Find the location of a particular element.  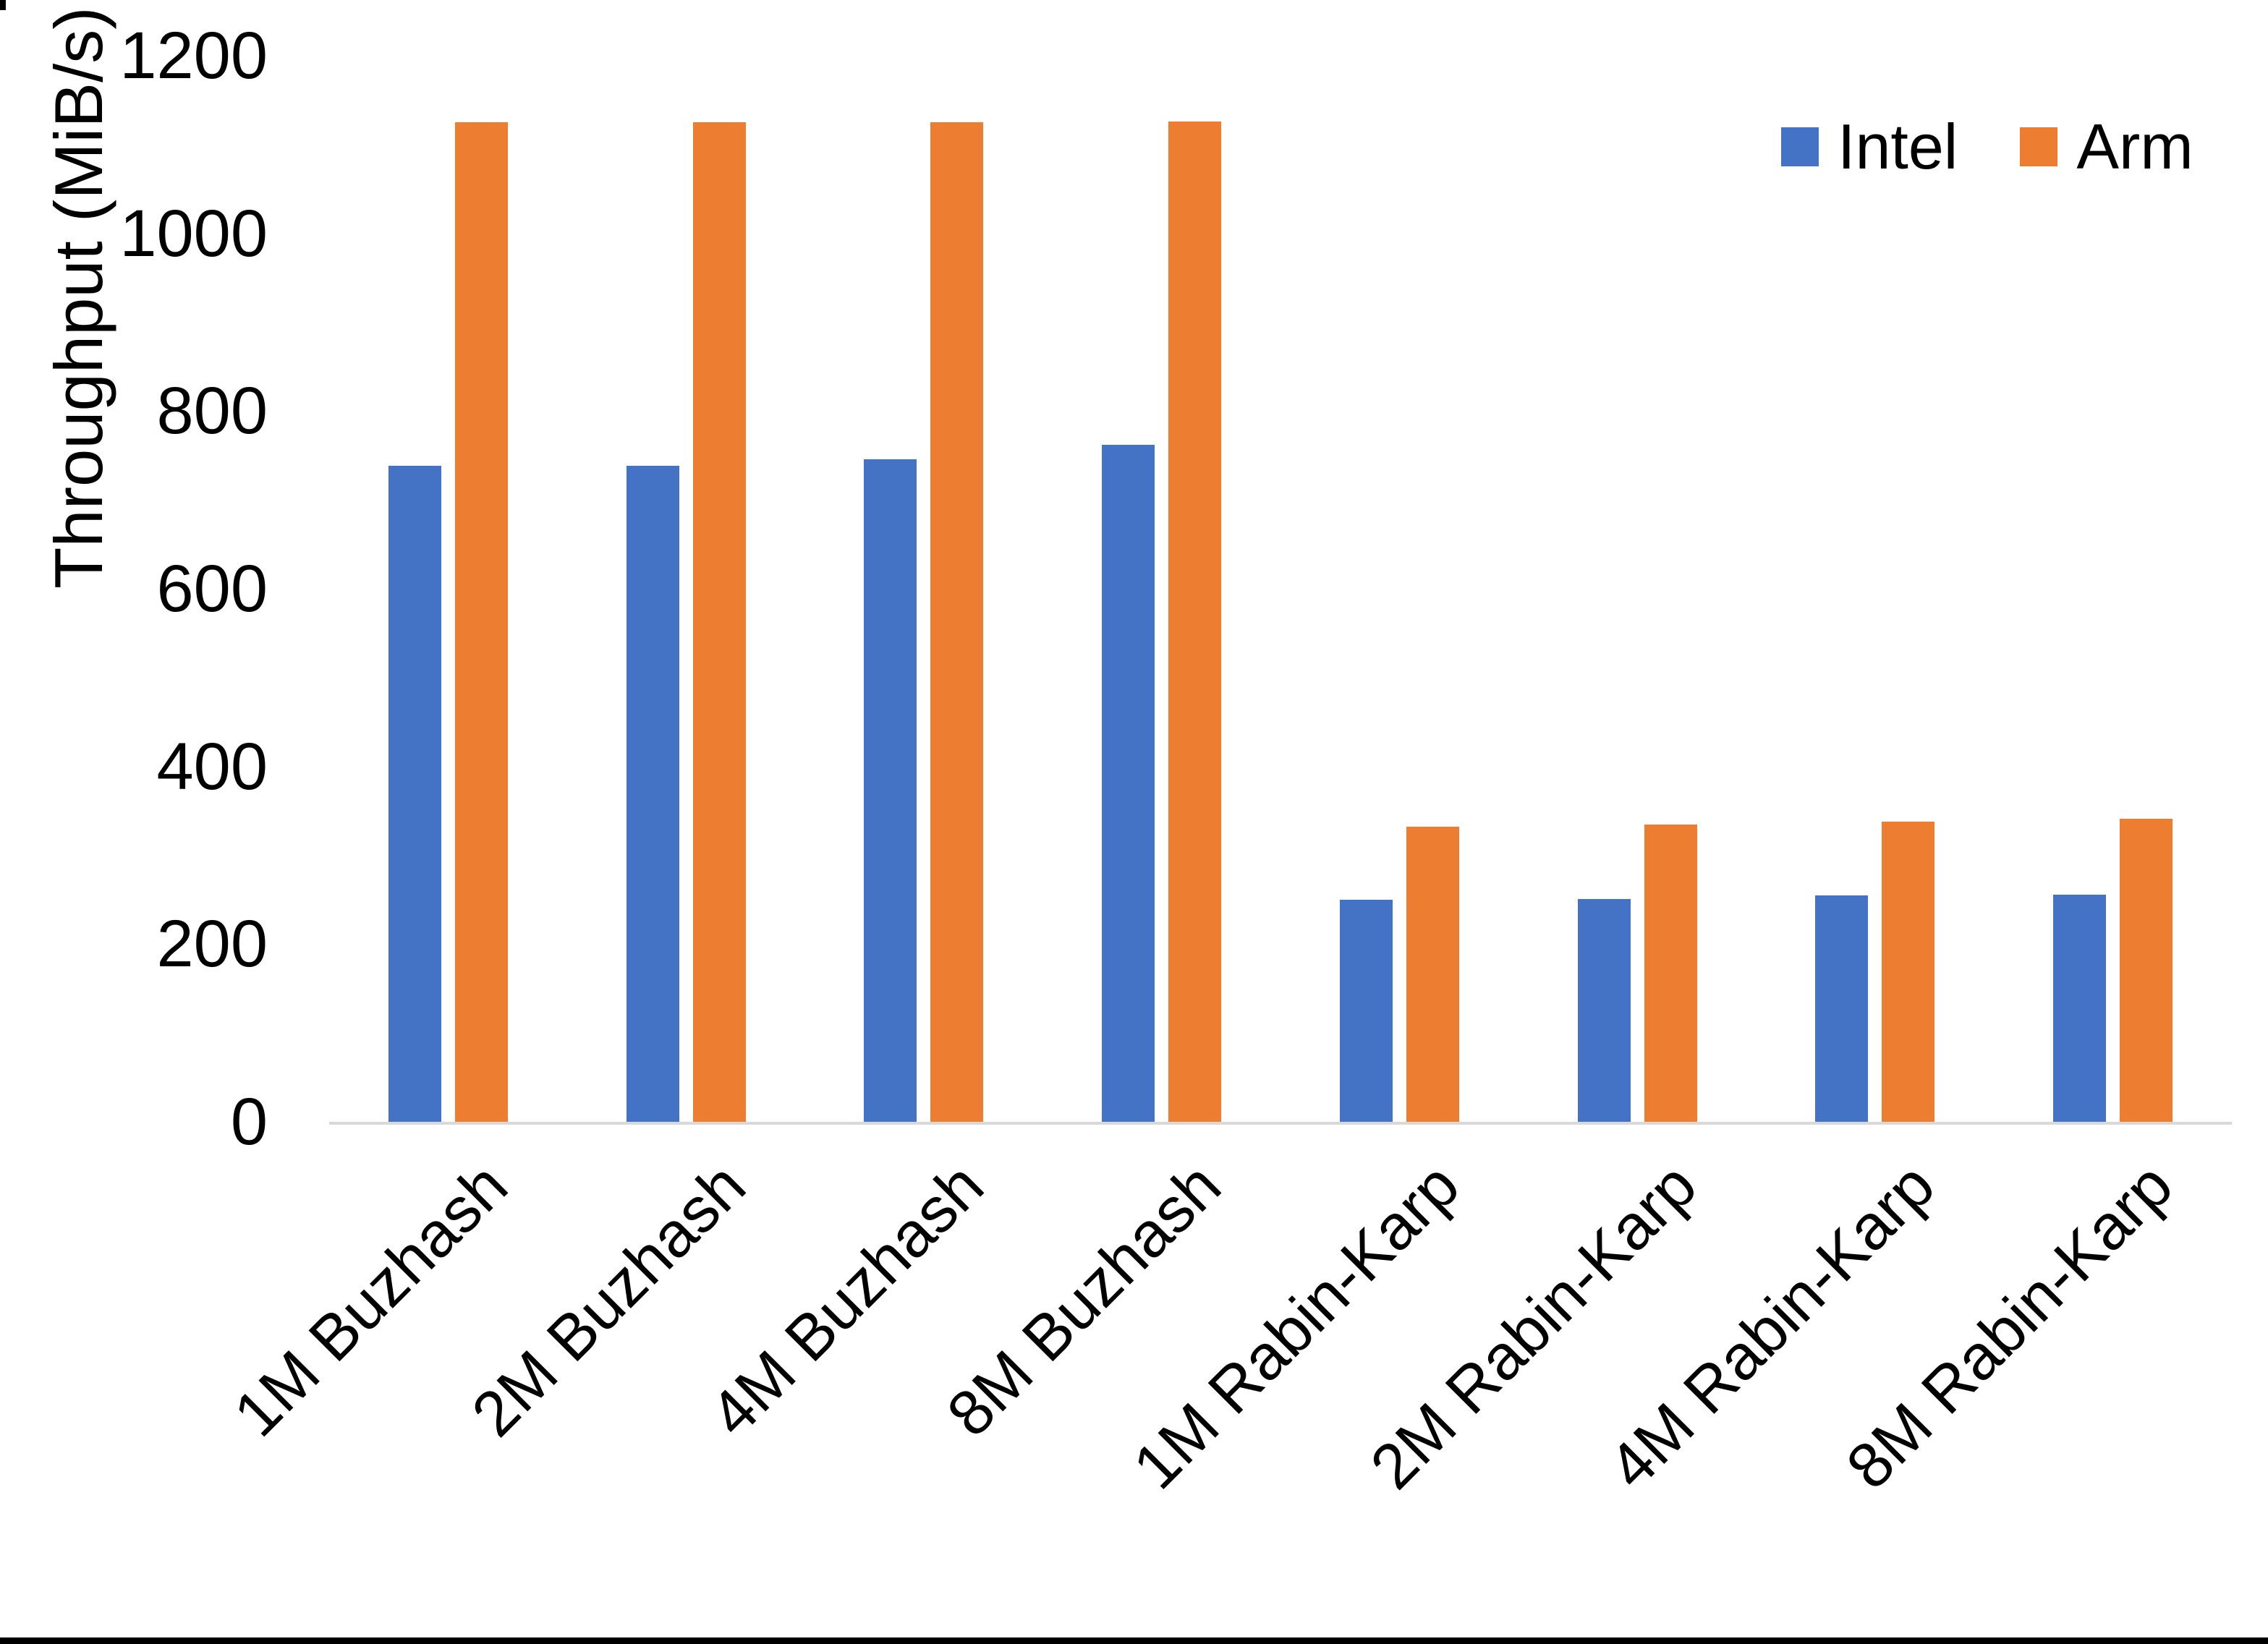

legend-item-arm: Arm is located at coordinates (2106, 146).